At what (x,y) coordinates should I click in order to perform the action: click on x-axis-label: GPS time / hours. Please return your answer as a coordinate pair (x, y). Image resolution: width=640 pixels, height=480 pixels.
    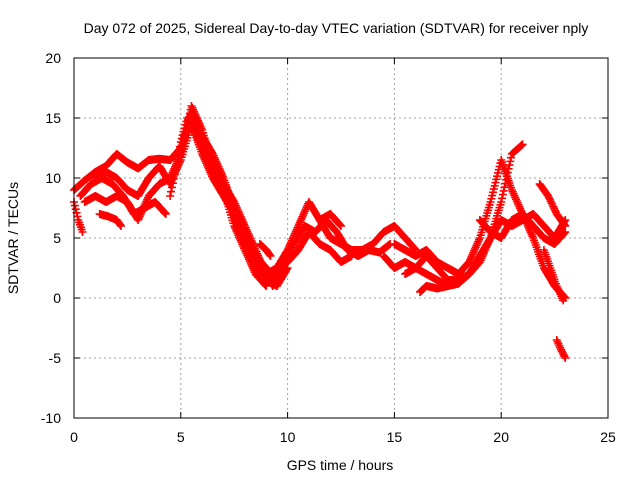
    Looking at the image, I should click on (340, 465).